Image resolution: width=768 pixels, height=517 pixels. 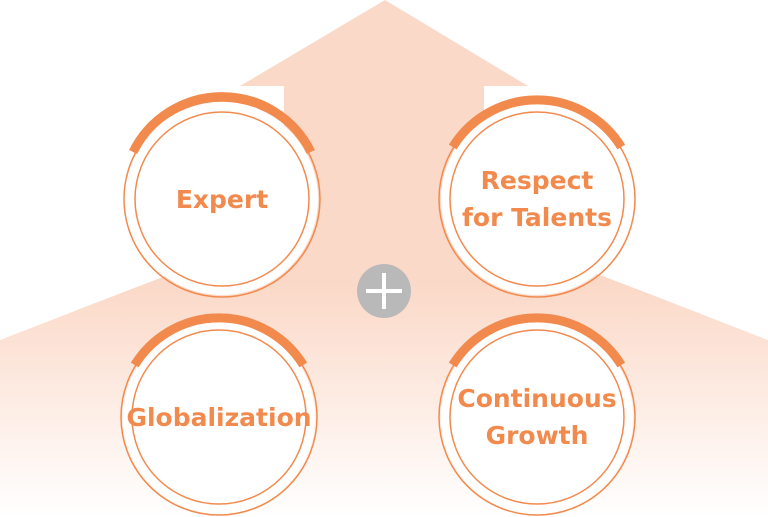 What do you see at coordinates (384, 291) in the screenshot?
I see `plus-icon` at bounding box center [384, 291].